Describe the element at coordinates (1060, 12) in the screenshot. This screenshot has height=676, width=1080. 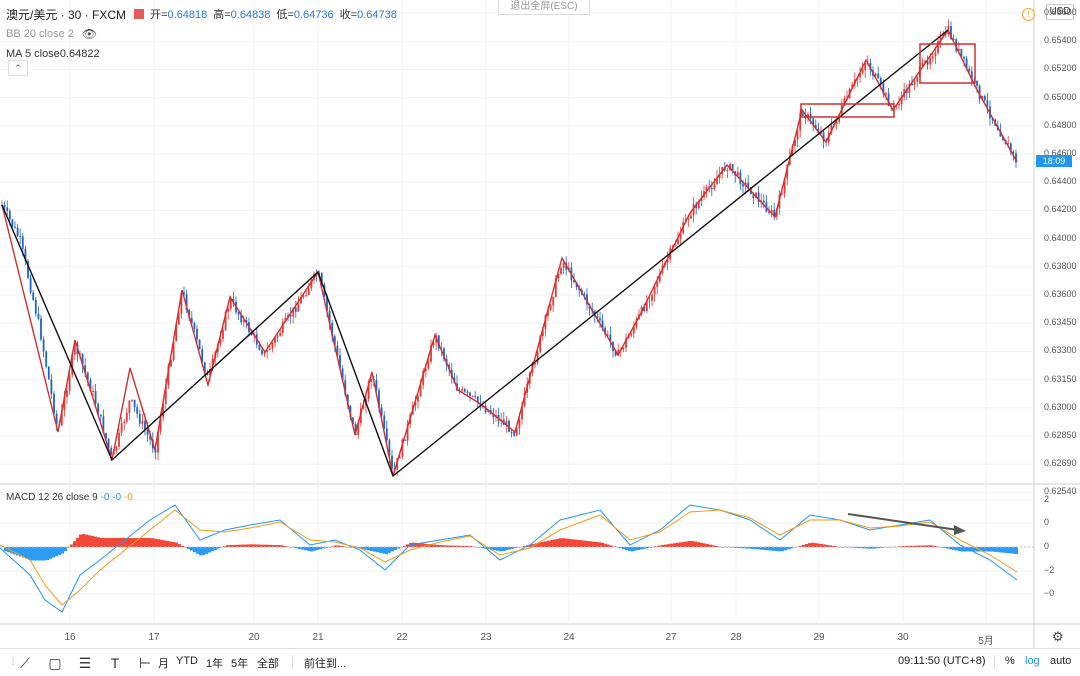
I see `currency-label: USD` at that location.